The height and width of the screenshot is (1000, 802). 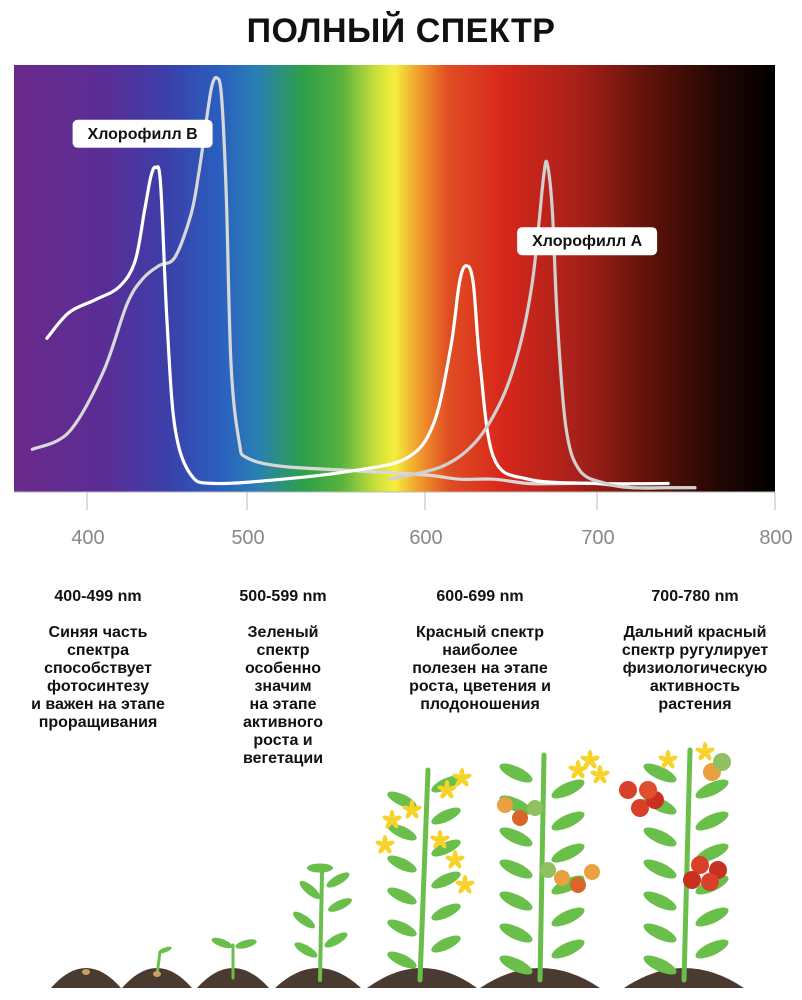 I want to click on x-tick-label: 700, so click(x=597, y=538).